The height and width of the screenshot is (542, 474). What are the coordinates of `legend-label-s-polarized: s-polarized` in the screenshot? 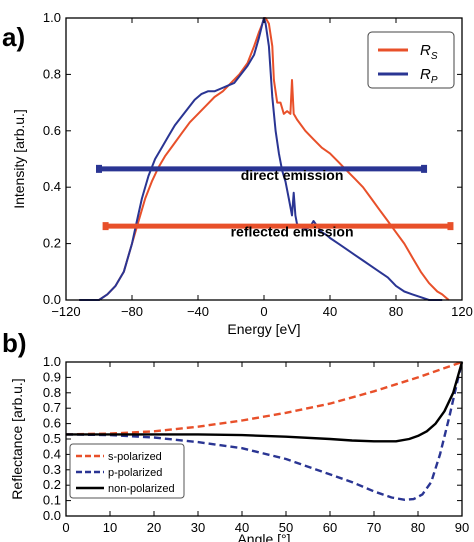 It's located at (135, 457).